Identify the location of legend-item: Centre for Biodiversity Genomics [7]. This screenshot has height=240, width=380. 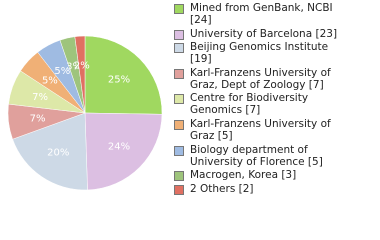
(272, 104).